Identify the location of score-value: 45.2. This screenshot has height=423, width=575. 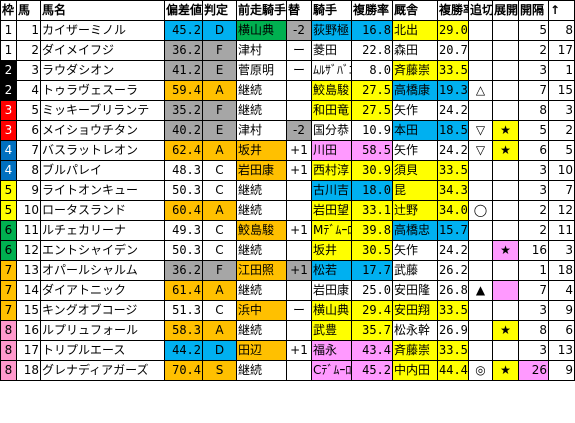
(183, 30).